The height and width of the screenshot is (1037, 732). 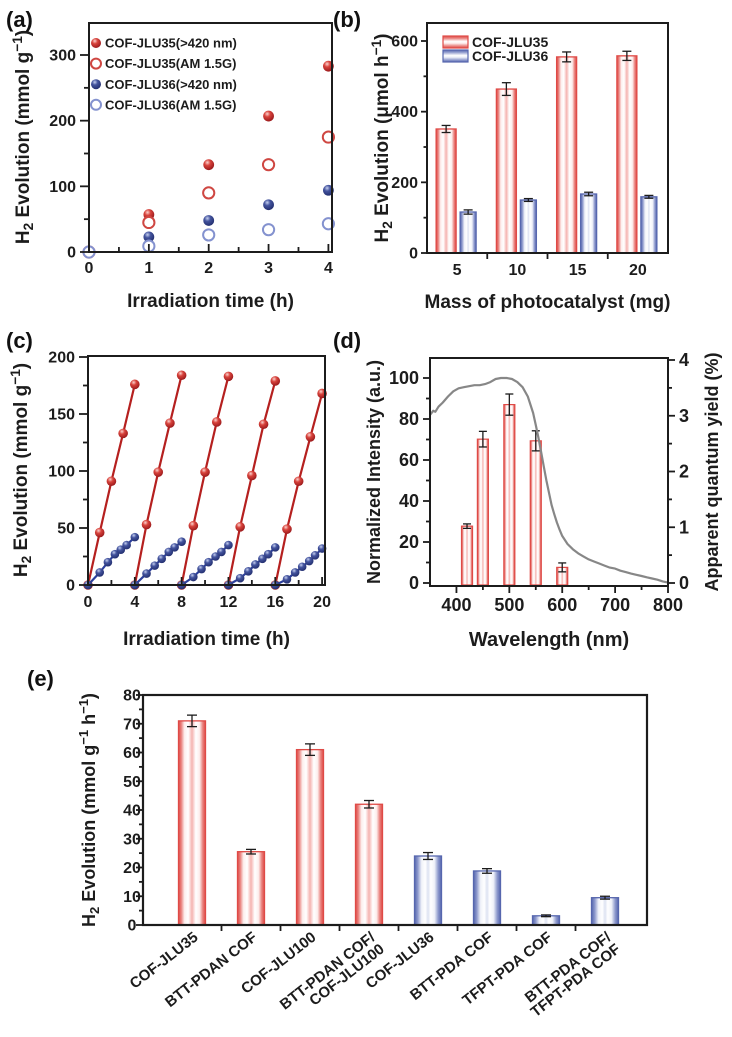 What do you see at coordinates (457, 270) in the screenshot?
I see `x-tick-label: 5` at bounding box center [457, 270].